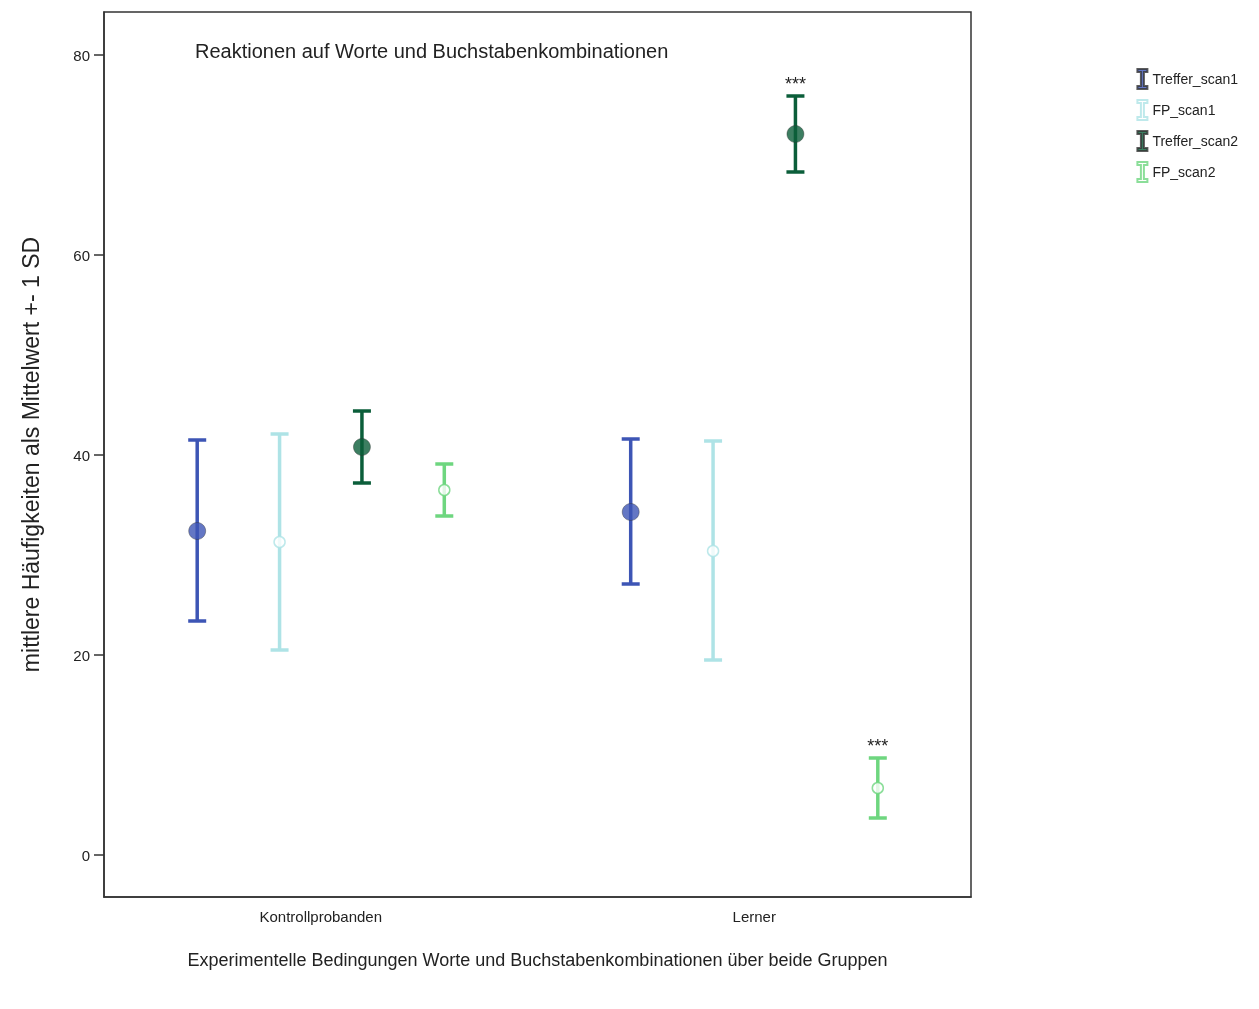 Image resolution: width=1259 pixels, height=1009 pixels. I want to click on x-tick-label: Lerner, so click(754, 916).